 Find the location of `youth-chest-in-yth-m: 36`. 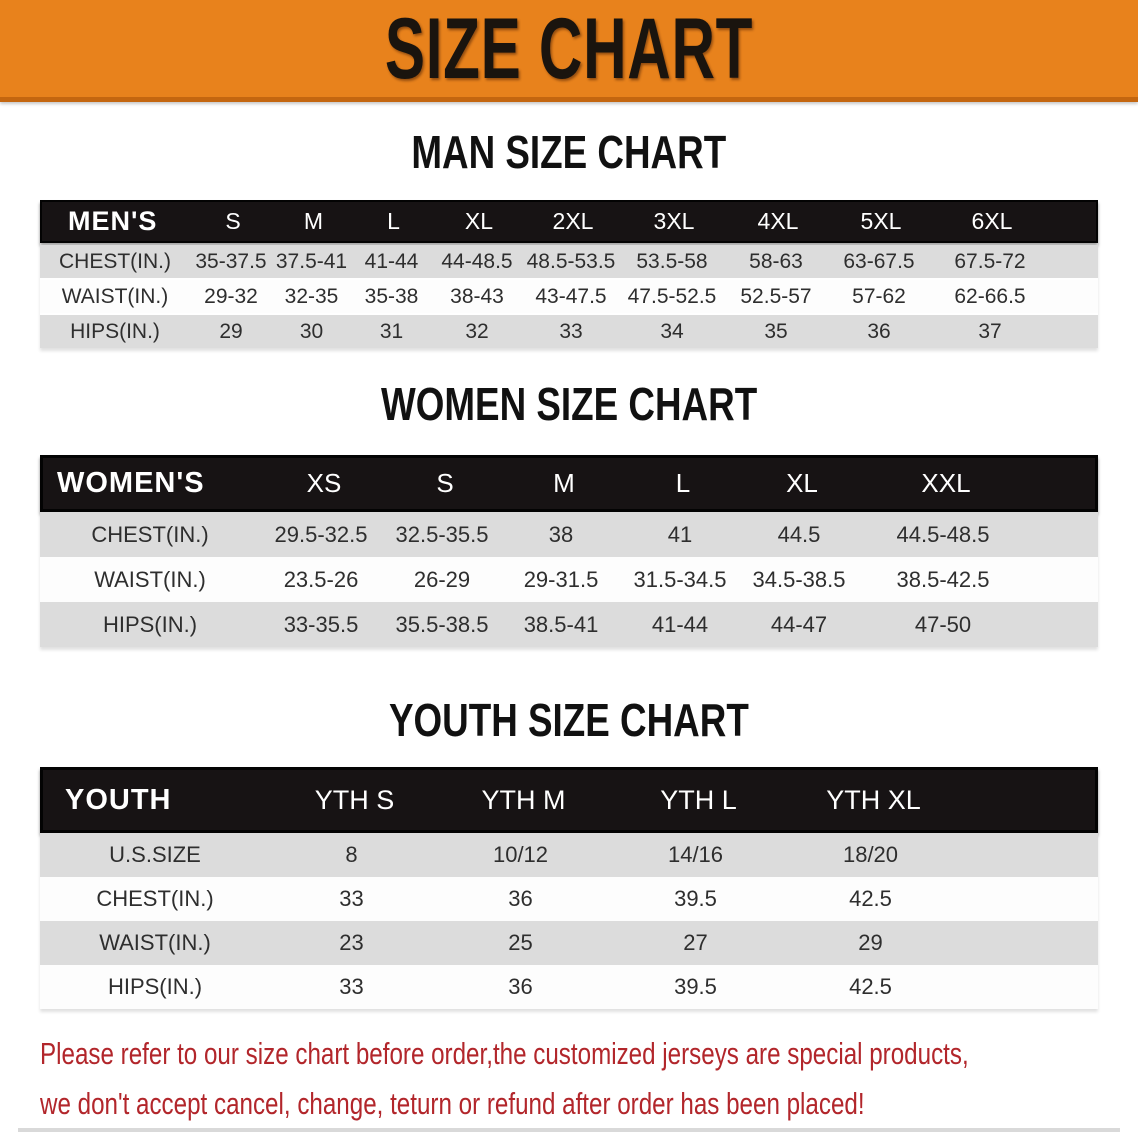

youth-chest-in-yth-m: 36 is located at coordinates (520, 898).